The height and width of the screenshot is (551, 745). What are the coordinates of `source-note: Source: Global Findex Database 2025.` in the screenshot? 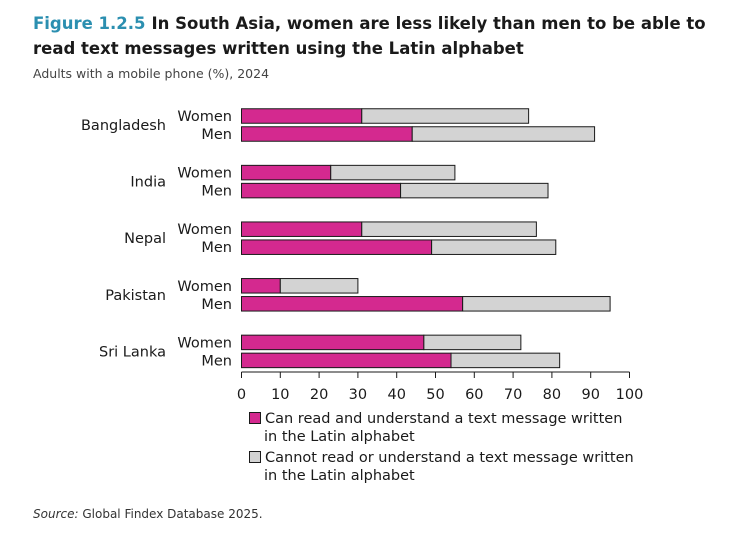 It's located at (148, 514).